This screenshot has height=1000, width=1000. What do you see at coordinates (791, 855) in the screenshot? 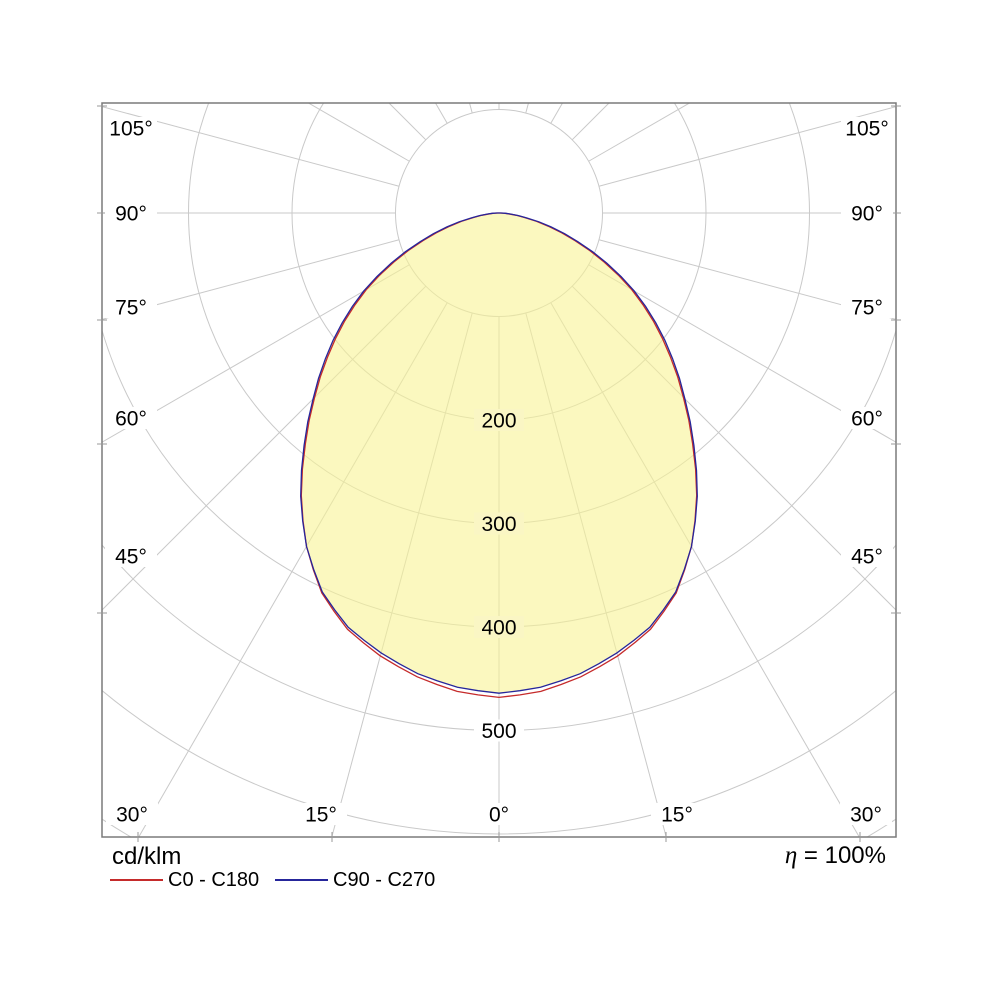
I see `eta-symbol: η` at bounding box center [791, 855].